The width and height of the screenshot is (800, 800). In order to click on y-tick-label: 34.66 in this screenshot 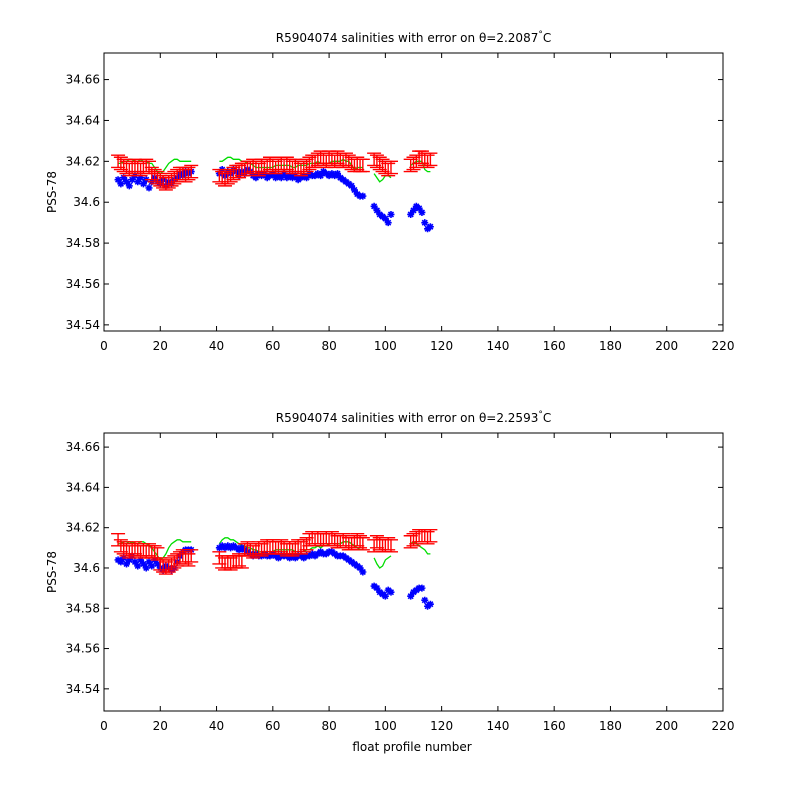, I will do `click(83, 80)`.